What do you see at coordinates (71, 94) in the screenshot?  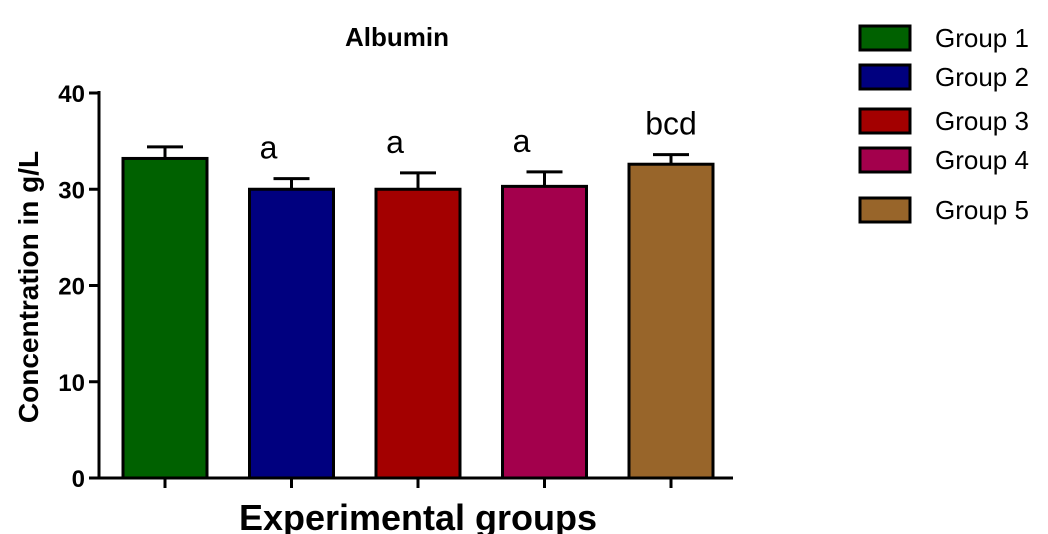 I see `y-tick-label-40: 40` at bounding box center [71, 94].